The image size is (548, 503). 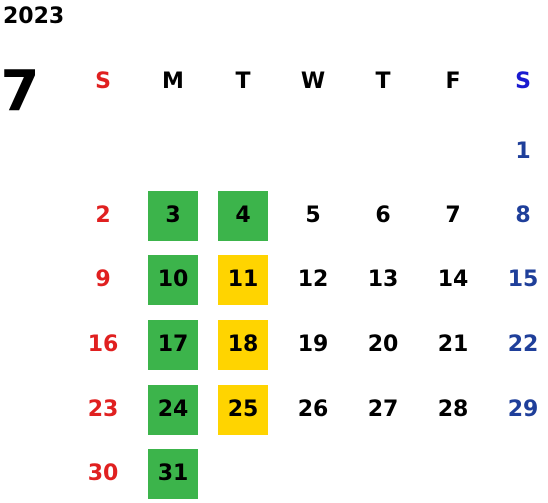 I want to click on calendar-day: 18, so click(x=243, y=345).